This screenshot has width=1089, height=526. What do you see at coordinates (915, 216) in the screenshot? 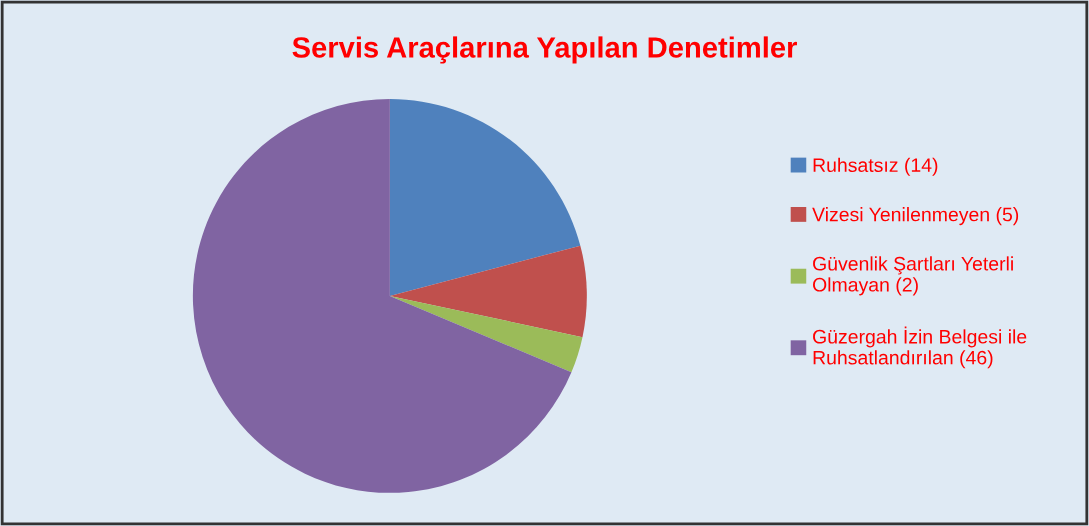
I see `legend-label: Vizesi Yenilenmeyen (5)` at bounding box center [915, 216].